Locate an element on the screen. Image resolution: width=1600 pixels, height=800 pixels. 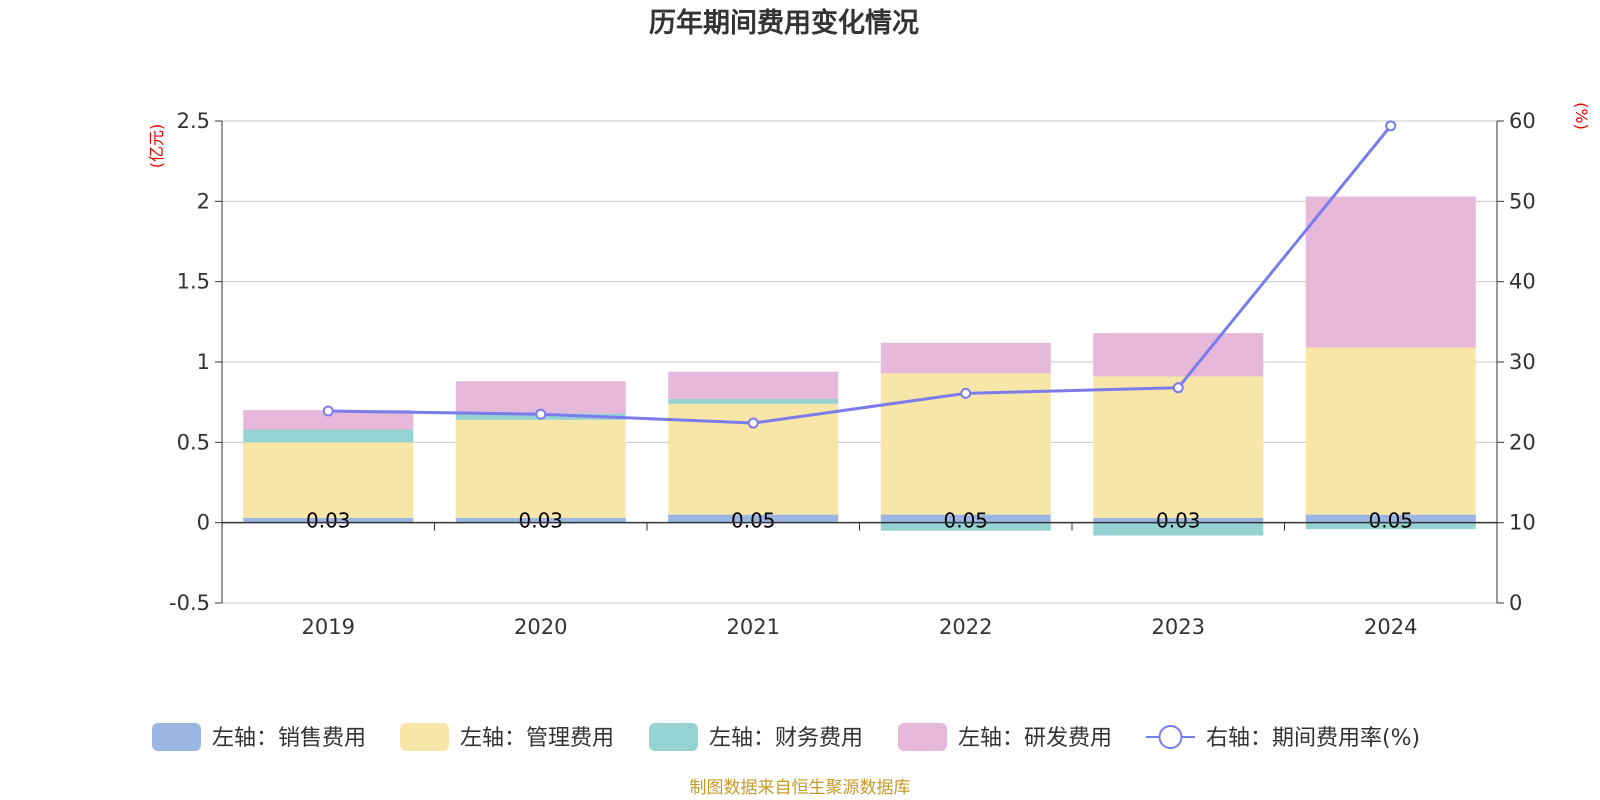
legend-label: 左轴：财务费用 is located at coordinates (786, 738).